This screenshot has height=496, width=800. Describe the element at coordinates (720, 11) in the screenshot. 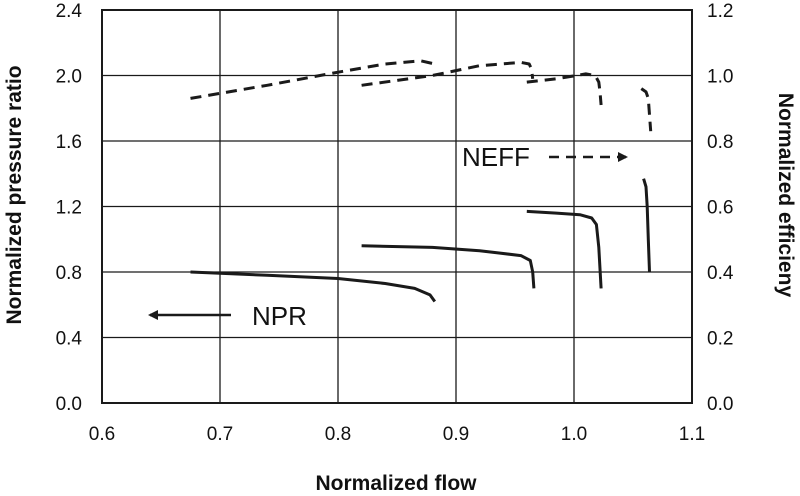

I see `right-y-tick-label: 1.2` at that location.